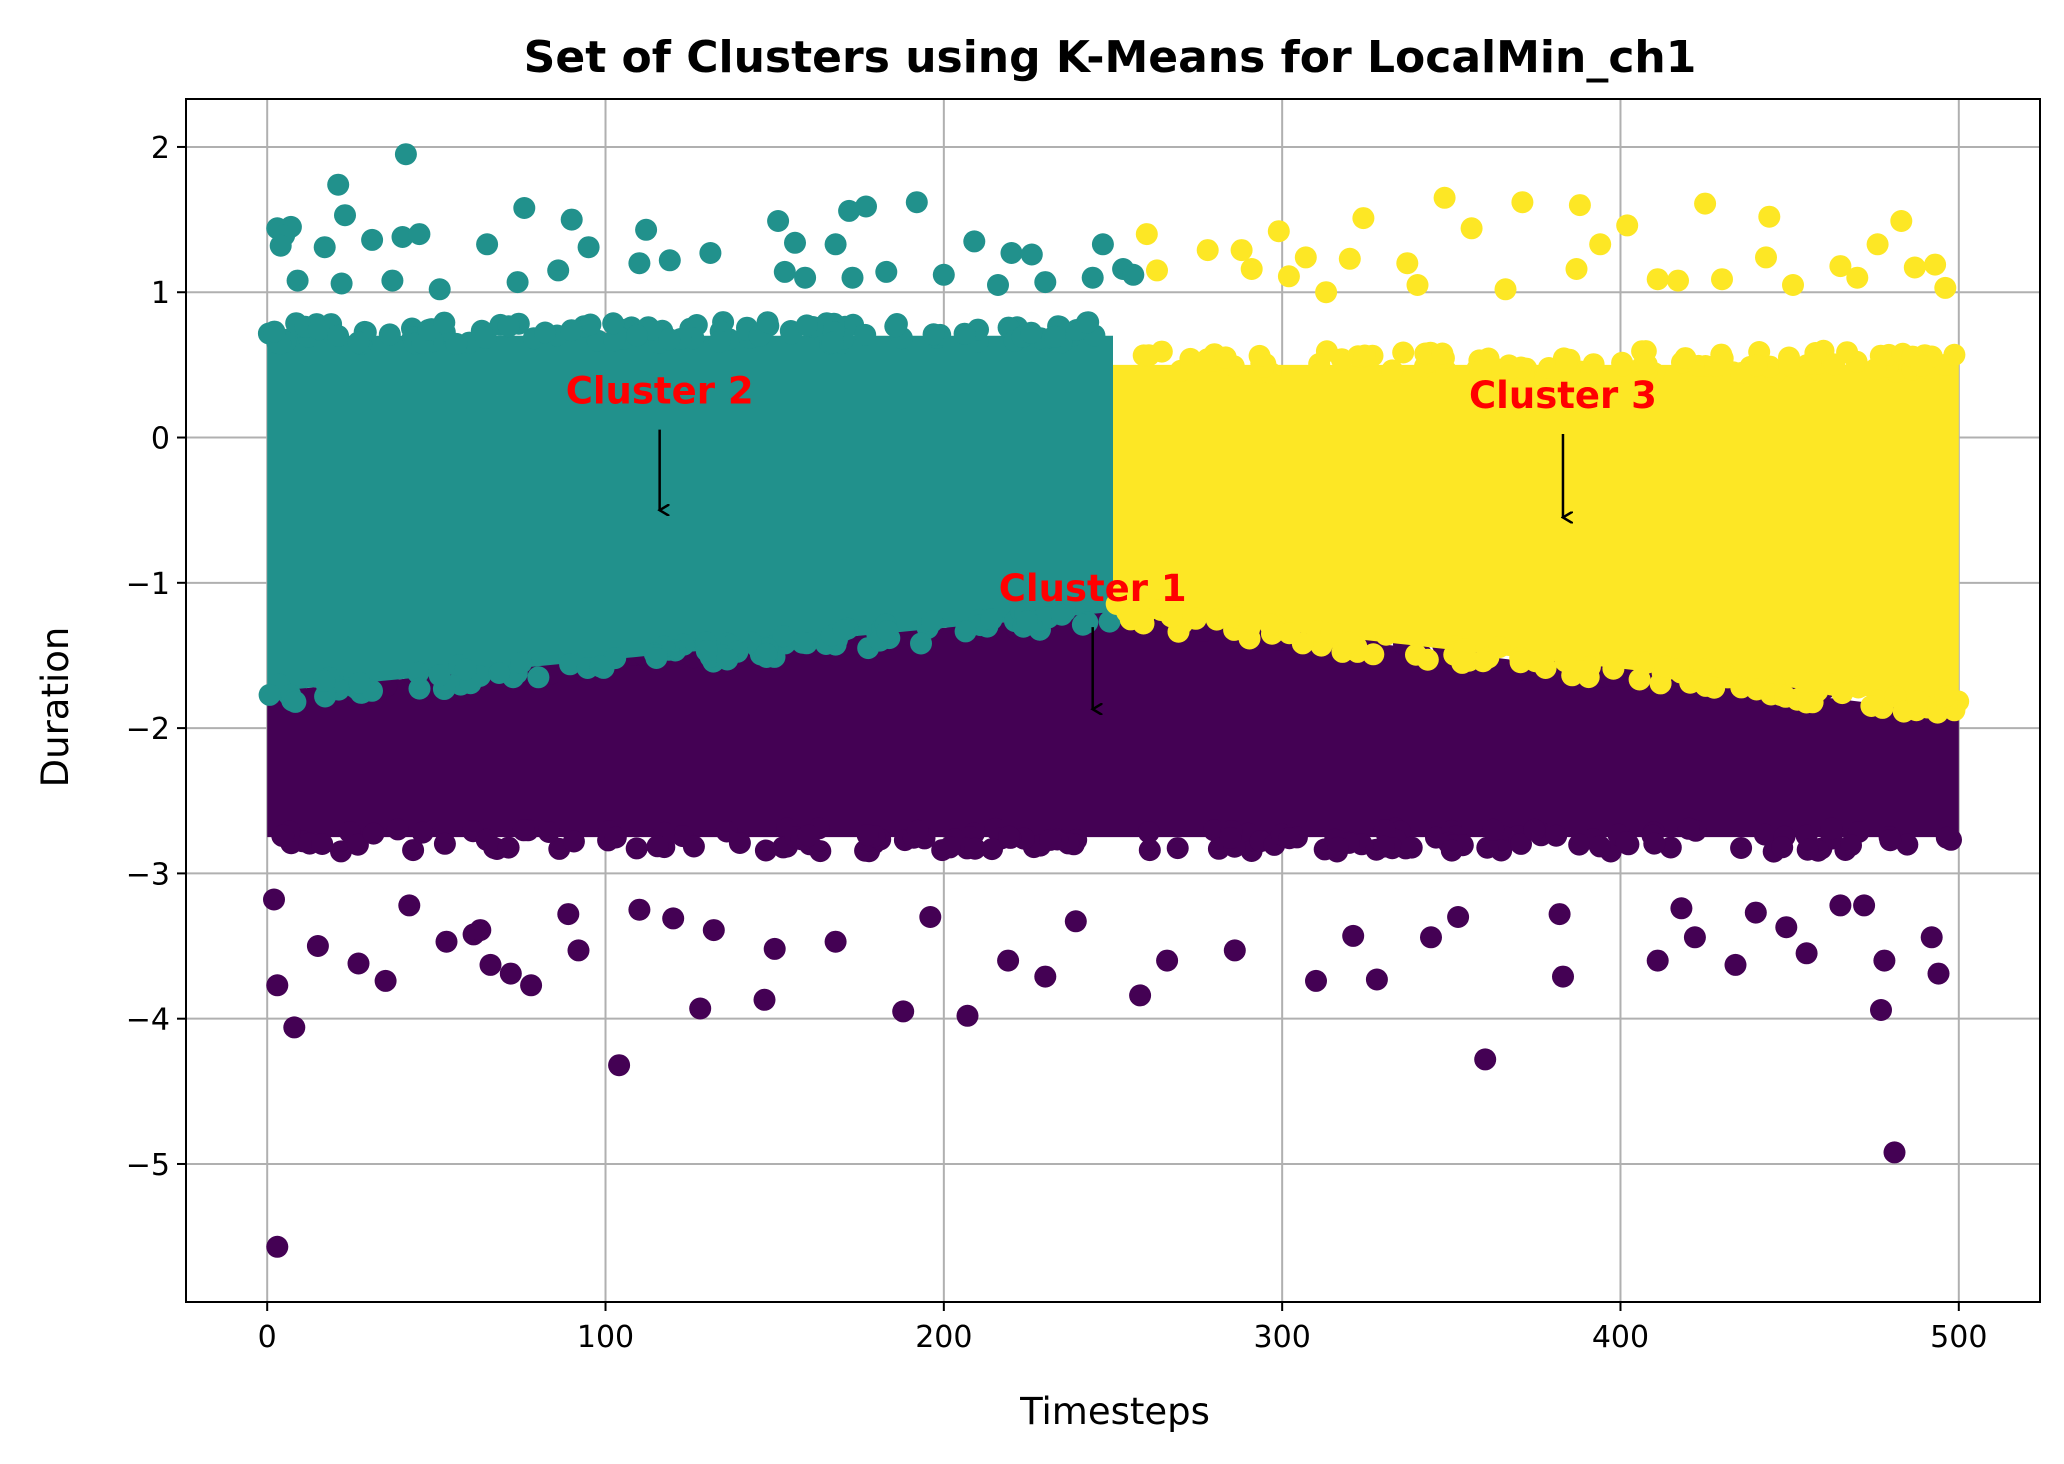 This screenshot has height=1464, width=2064. What do you see at coordinates (605, 1337) in the screenshot?
I see `x-tick-label: 100` at bounding box center [605, 1337].